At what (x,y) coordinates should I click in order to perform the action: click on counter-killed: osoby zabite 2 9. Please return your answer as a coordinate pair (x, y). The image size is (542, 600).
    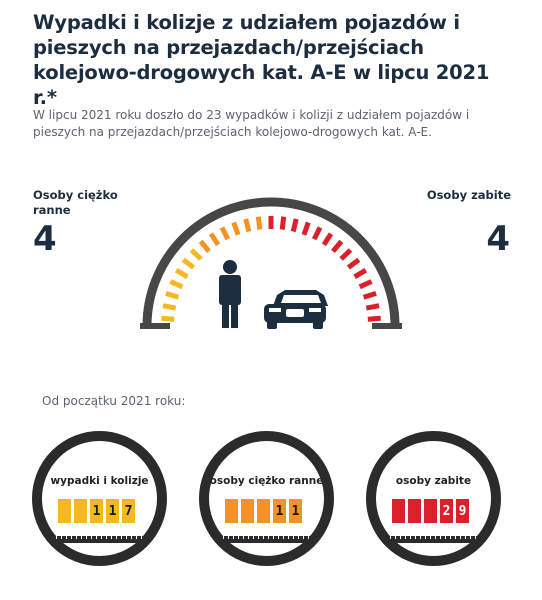
    Looking at the image, I should click on (433, 498).